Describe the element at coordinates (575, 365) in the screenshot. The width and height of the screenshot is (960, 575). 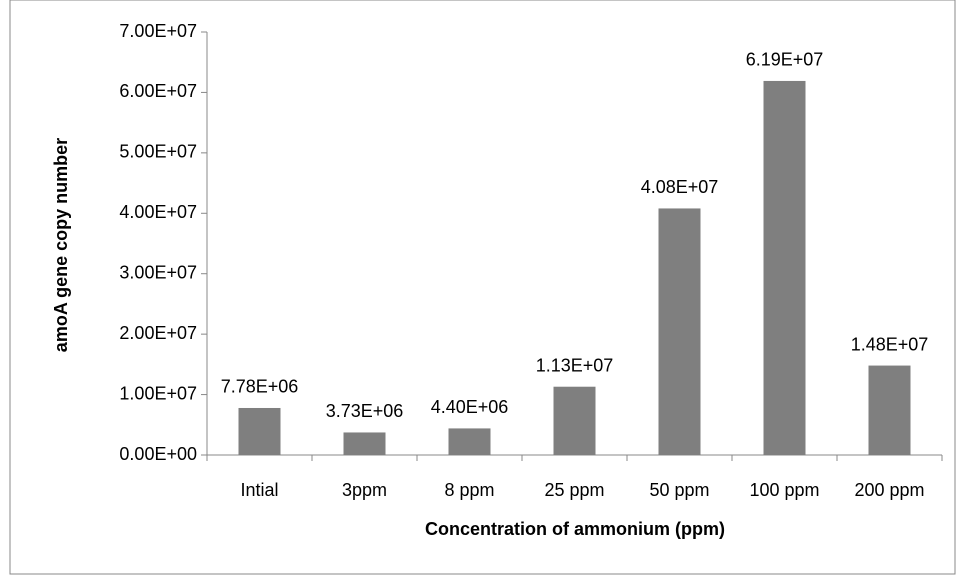
I see `data-label: 1.13E+07` at that location.